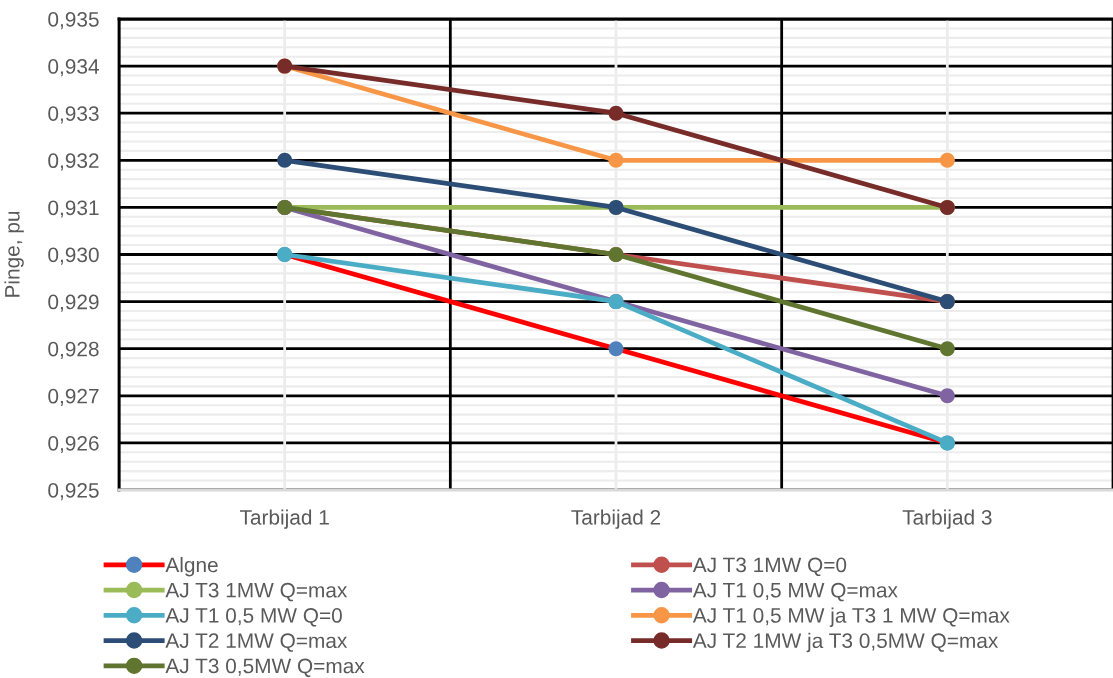  Describe the element at coordinates (73, 303) in the screenshot. I see `y-tick-label: 0,929` at that location.